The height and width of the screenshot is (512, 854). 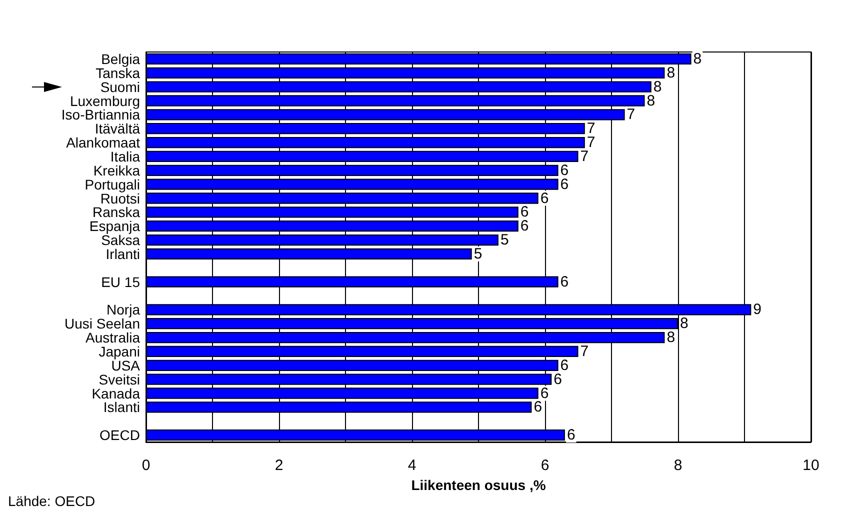 I want to click on x-tick-label: 2, so click(x=279, y=465).